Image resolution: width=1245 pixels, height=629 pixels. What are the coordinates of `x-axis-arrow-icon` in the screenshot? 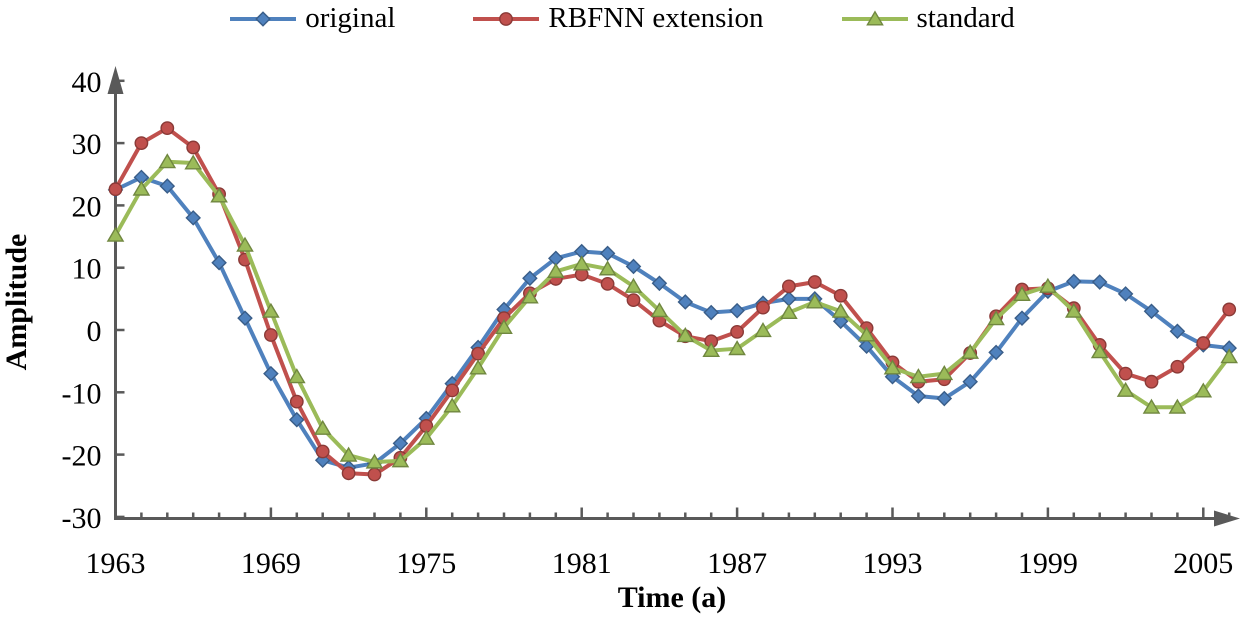 It's located at (1227, 518).